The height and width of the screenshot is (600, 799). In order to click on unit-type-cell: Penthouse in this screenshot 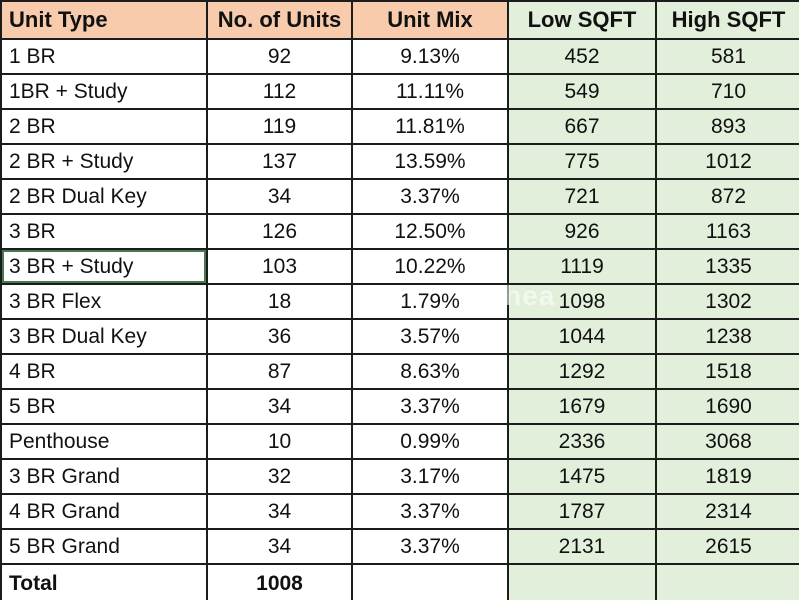, I will do `click(104, 441)`.